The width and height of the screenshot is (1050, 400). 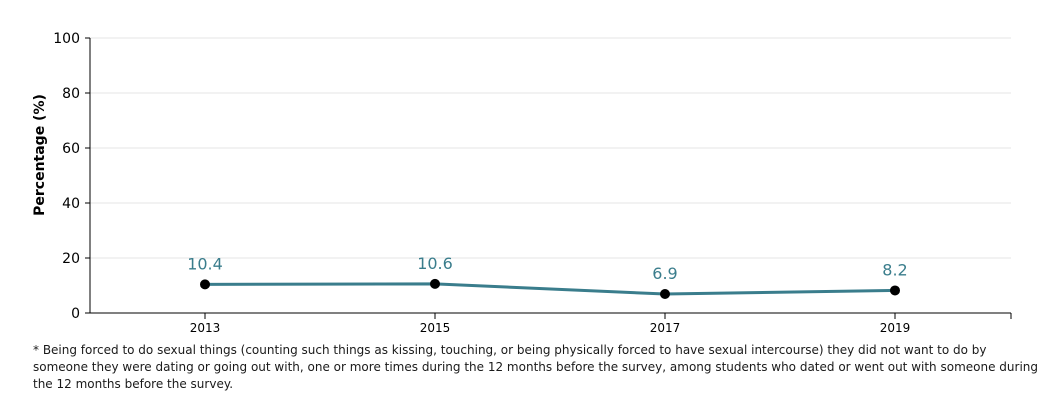 I want to click on y-tick-label: 80, so click(x=71, y=94).